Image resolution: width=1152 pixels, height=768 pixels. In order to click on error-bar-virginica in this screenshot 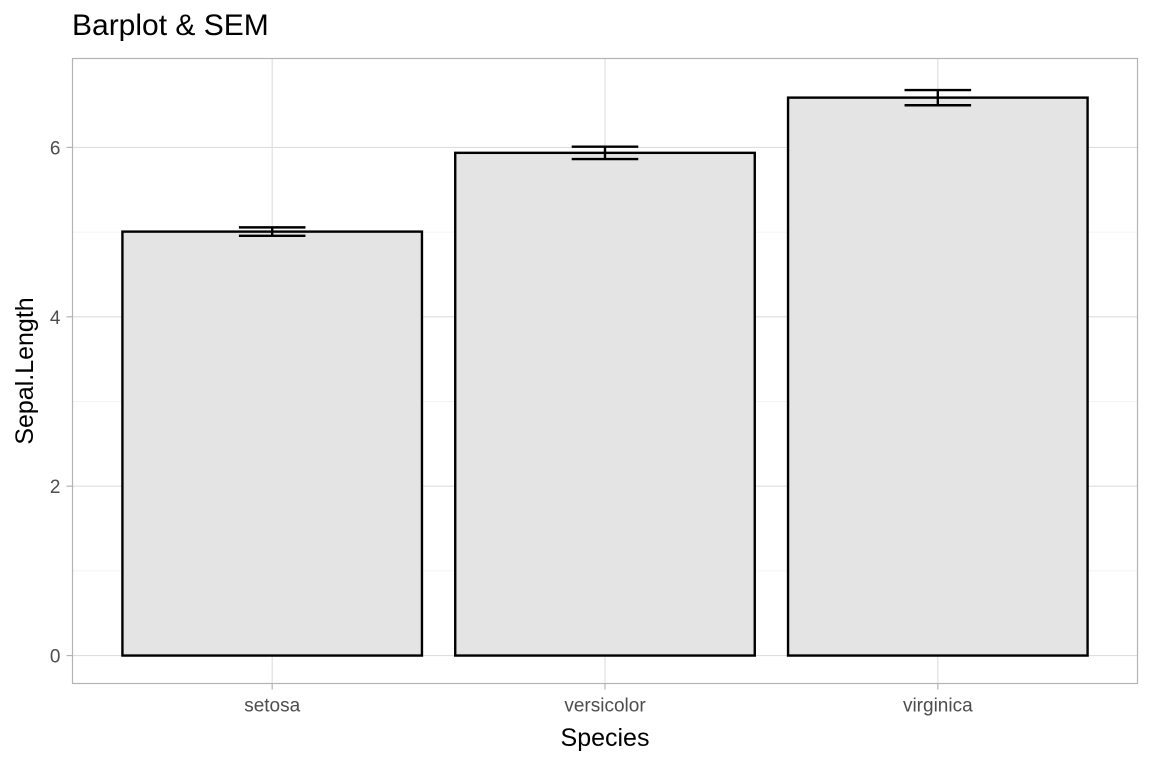, I will do `click(938, 97)`.